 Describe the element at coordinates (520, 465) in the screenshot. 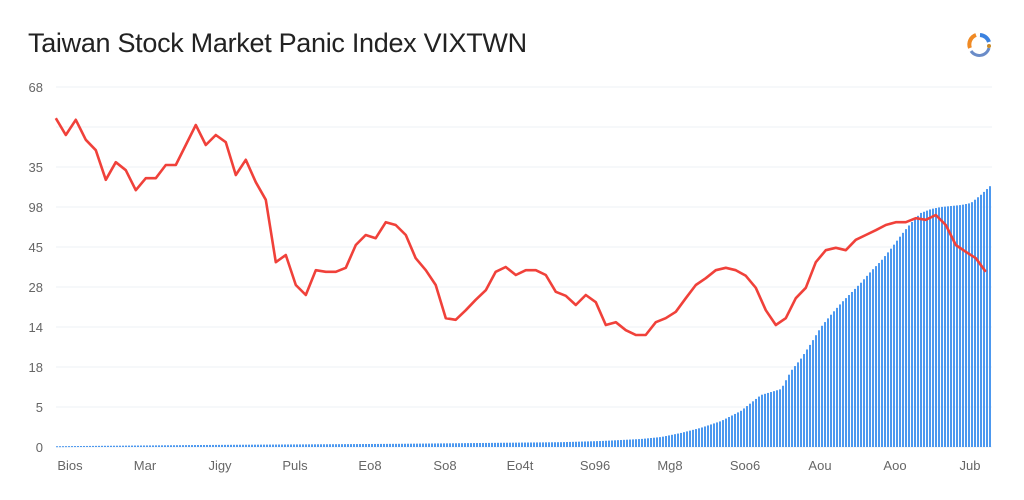

I see `x-tick-label: Eo4t` at that location.